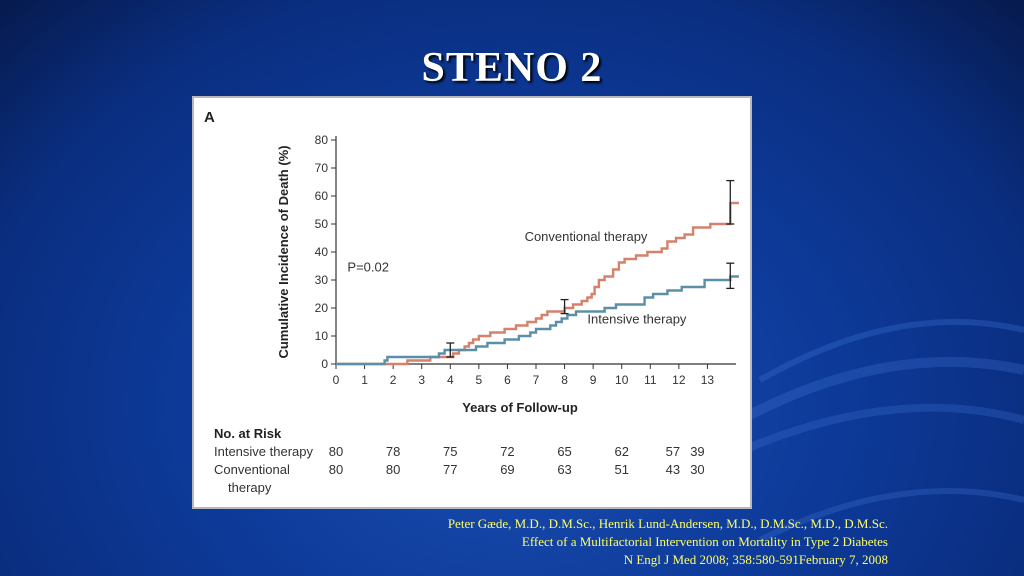 This screenshot has width=1024, height=576. I want to click on p-value-label: P=0.02, so click(368, 267).